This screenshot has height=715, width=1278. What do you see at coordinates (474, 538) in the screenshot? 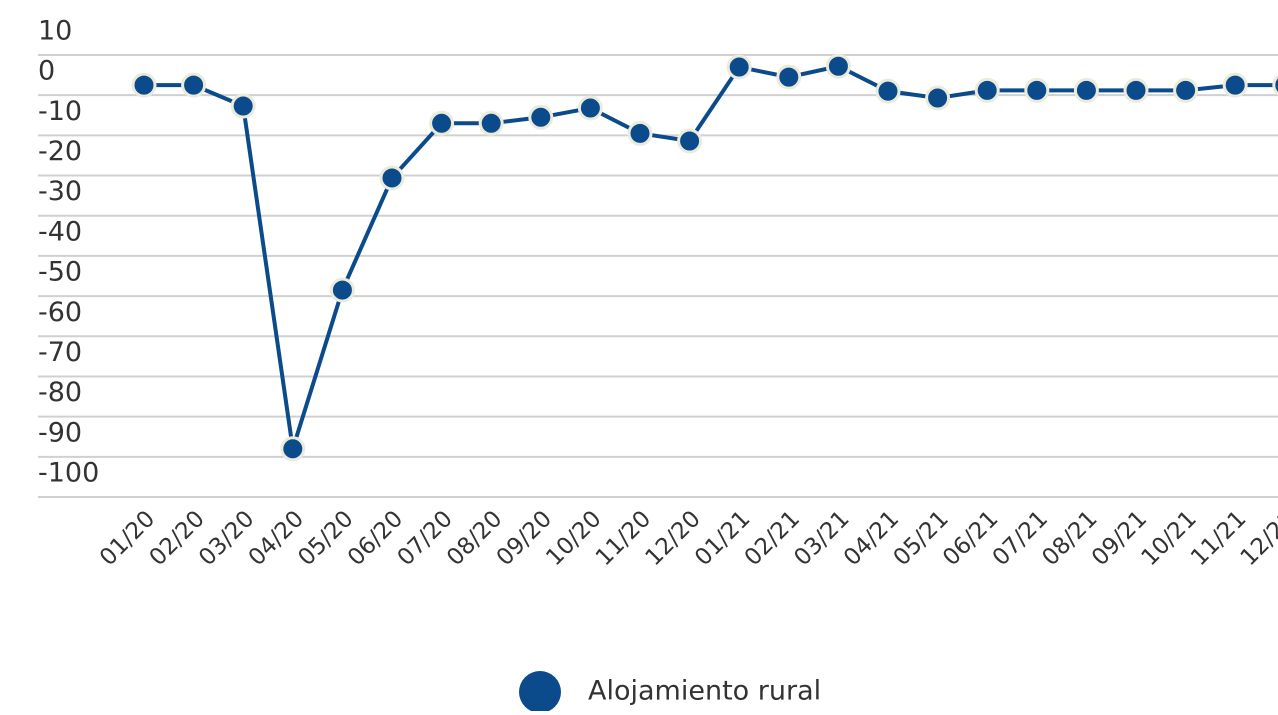
I see `x-tick-label: 08/20` at bounding box center [474, 538].